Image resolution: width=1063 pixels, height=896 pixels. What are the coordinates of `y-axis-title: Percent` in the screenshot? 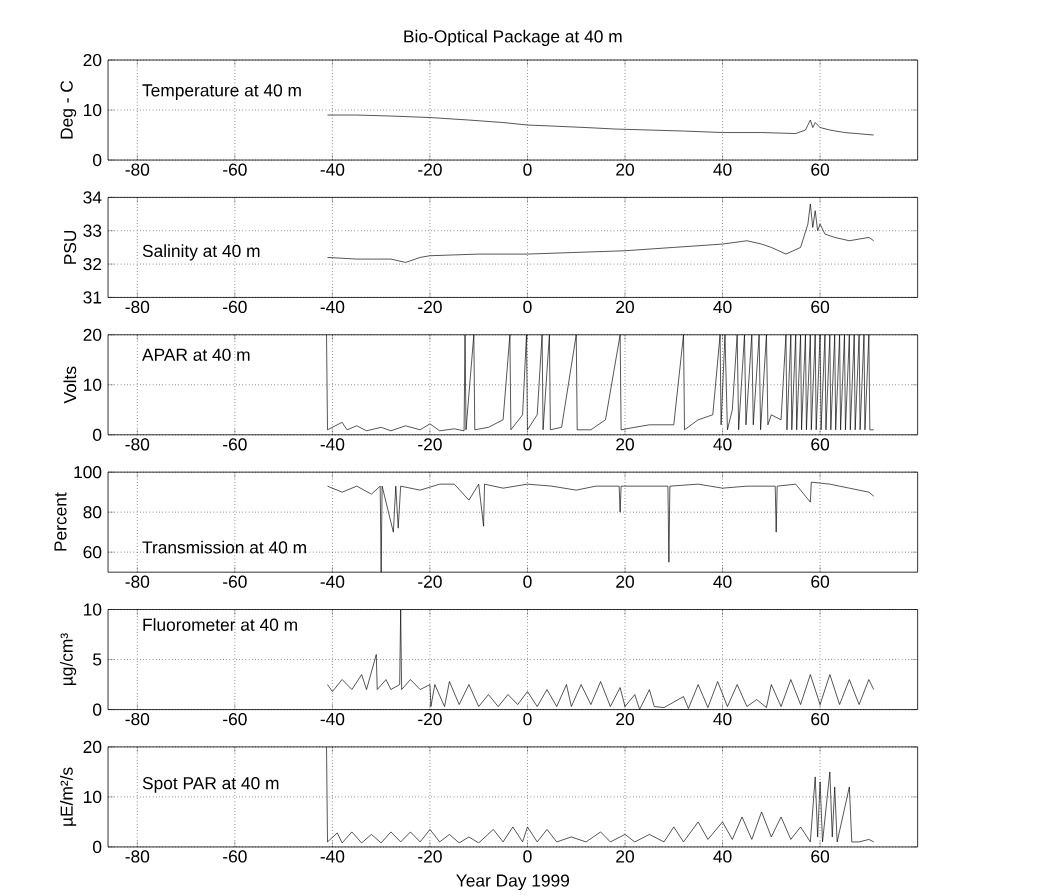 It's located at (60, 521).